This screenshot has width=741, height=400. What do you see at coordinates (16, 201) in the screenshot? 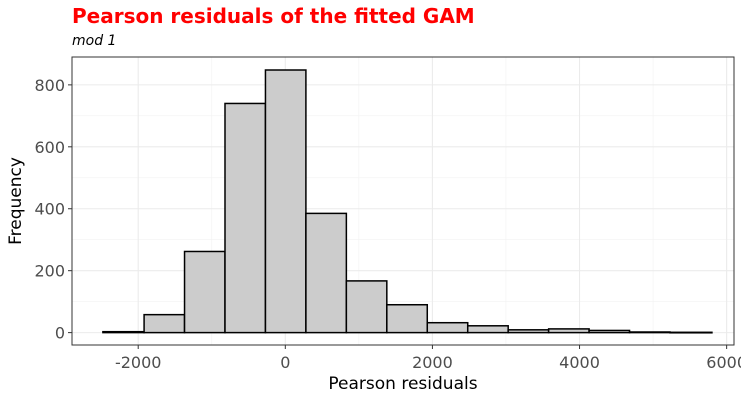
I see `y-axis-title: Frequency` at bounding box center [16, 201].